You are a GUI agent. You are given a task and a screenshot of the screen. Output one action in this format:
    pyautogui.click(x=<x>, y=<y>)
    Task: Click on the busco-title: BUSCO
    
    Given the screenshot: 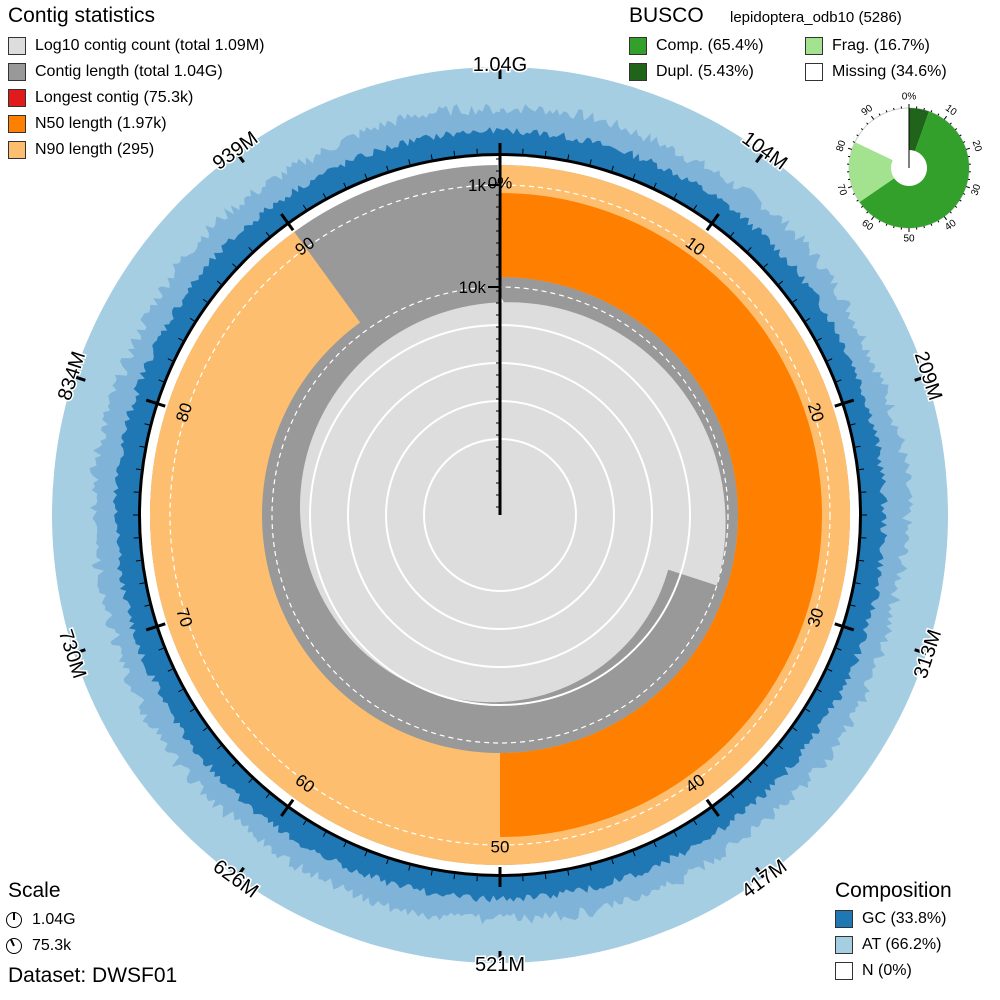 What is the action you would take?
    pyautogui.click(x=666, y=15)
    